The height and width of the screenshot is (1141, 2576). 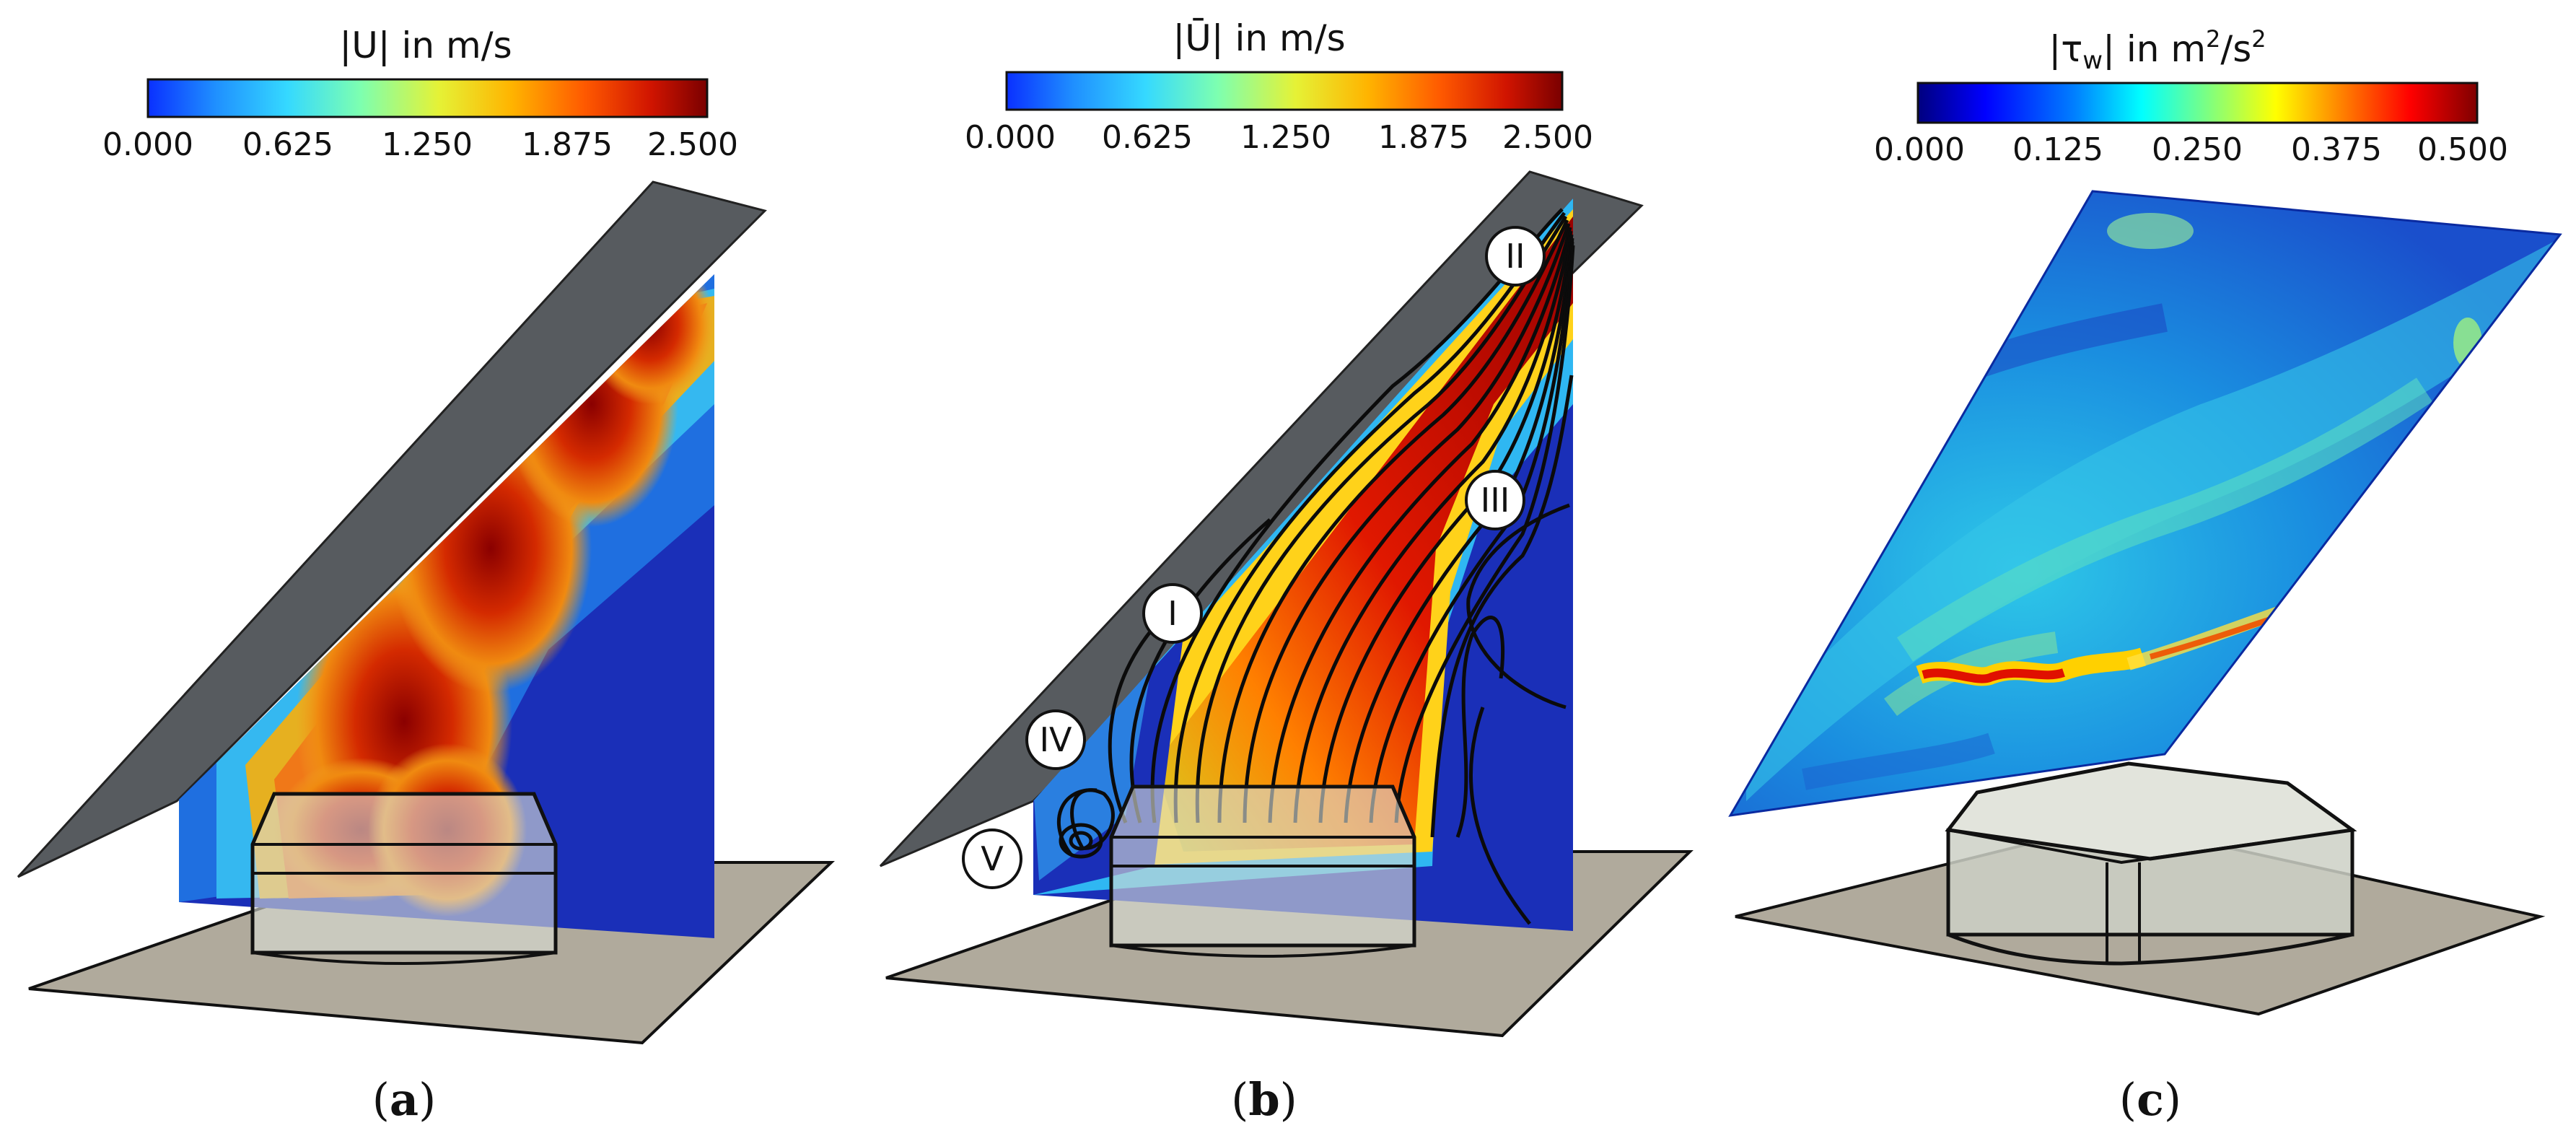 What do you see at coordinates (1919, 149) in the screenshot?
I see `tick-c-0: 0.000` at bounding box center [1919, 149].